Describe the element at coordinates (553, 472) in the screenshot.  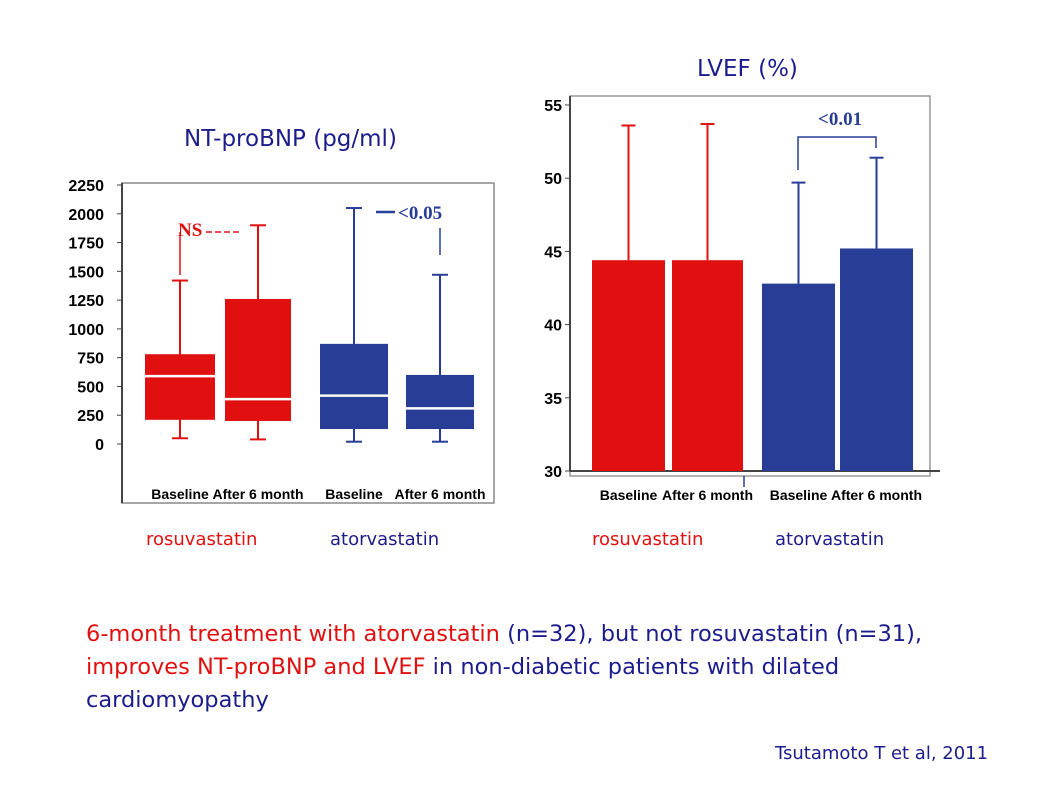
I see `right-y-tick-label: 30` at that location.